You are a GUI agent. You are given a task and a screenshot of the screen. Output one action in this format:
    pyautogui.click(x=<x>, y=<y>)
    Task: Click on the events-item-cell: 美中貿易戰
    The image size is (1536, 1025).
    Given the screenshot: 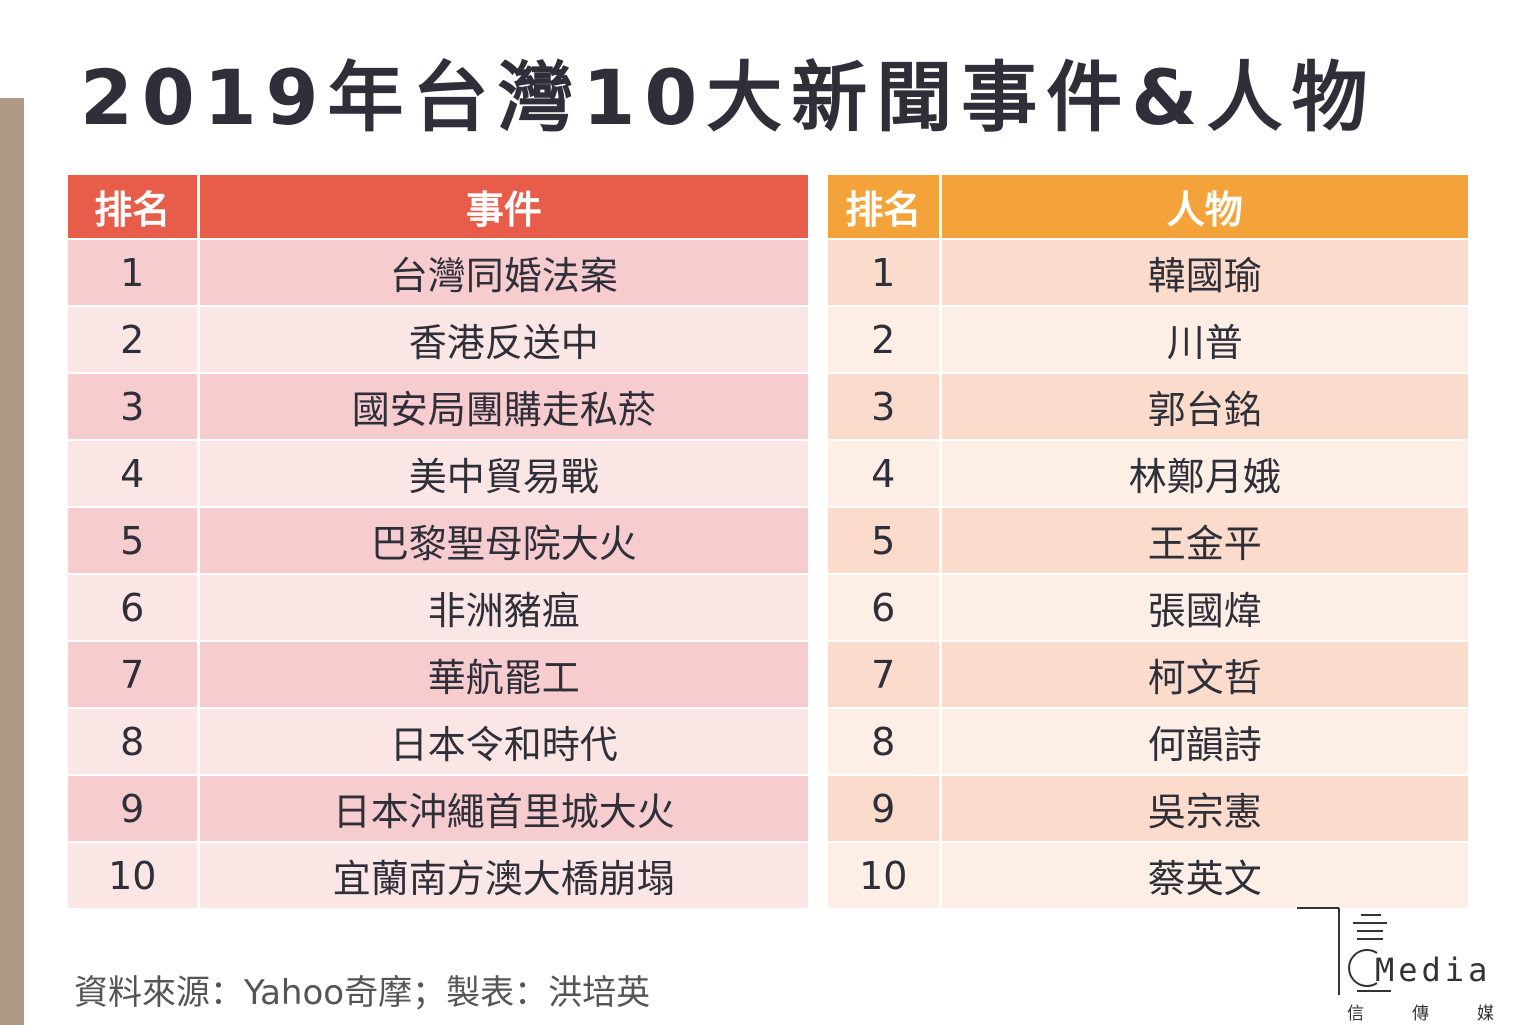 What is the action you would take?
    pyautogui.click(x=503, y=473)
    